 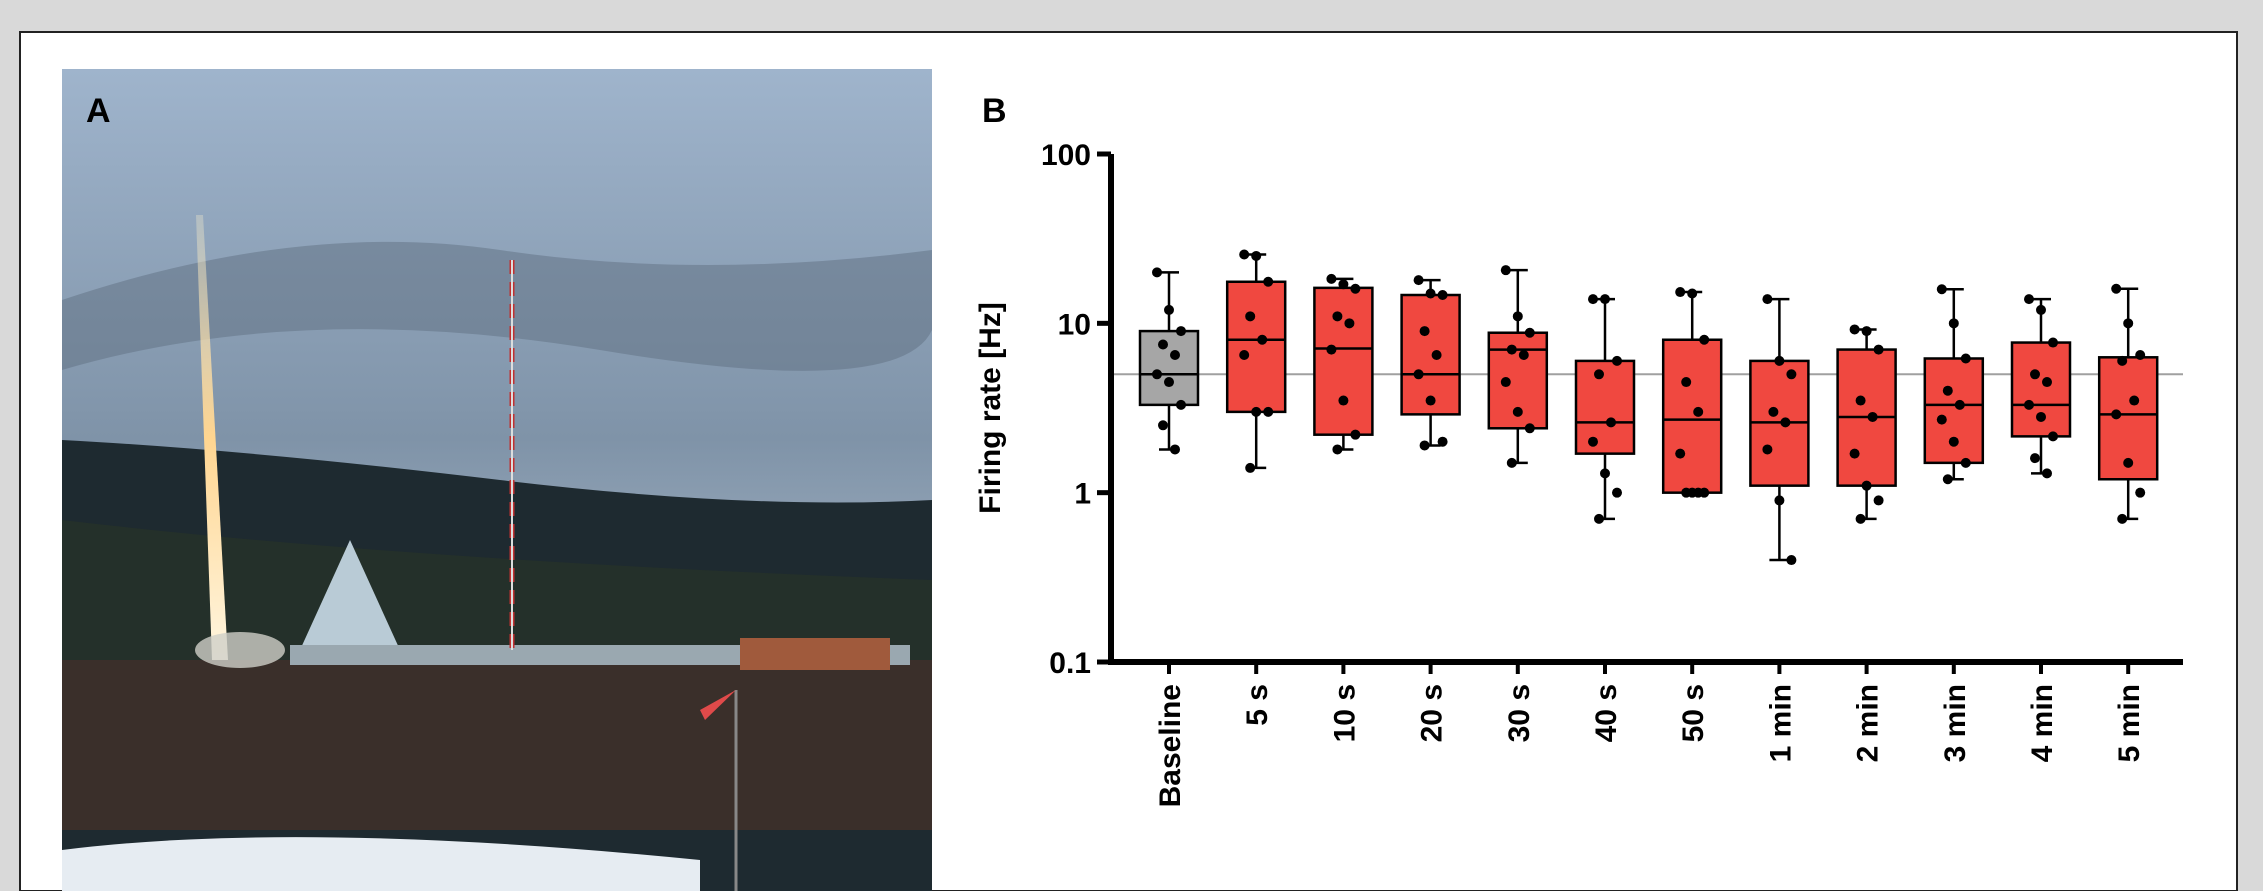 What do you see at coordinates (990, 408) in the screenshot?
I see `y-axis-label: Firing rate [Hz]` at bounding box center [990, 408].